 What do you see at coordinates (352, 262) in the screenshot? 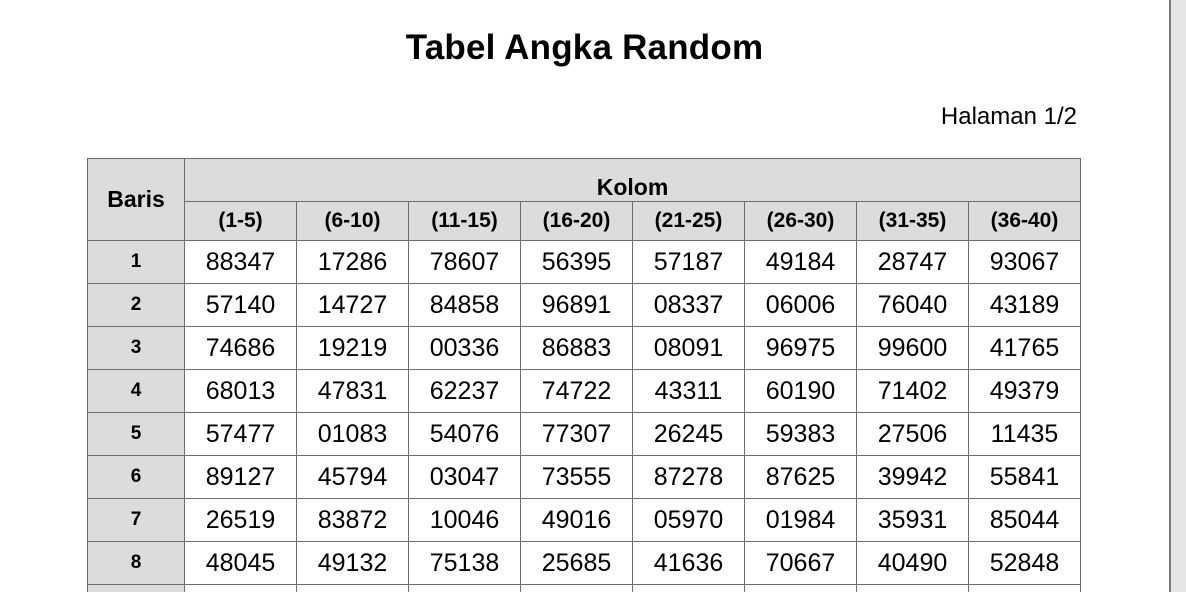
I see `table-cell: 17286` at bounding box center [352, 262].